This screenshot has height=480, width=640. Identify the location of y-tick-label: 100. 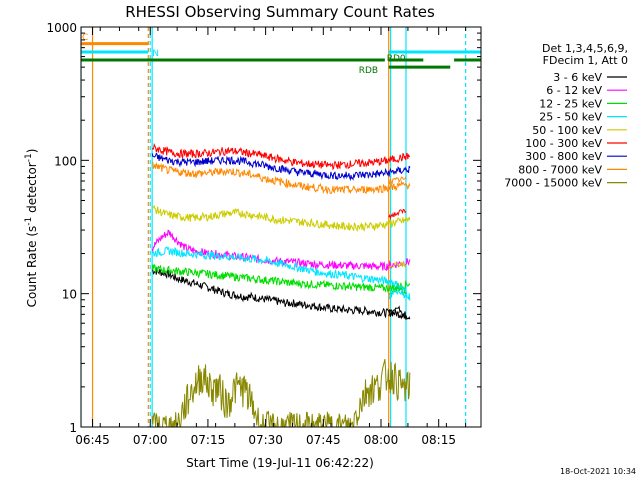
(65, 161).